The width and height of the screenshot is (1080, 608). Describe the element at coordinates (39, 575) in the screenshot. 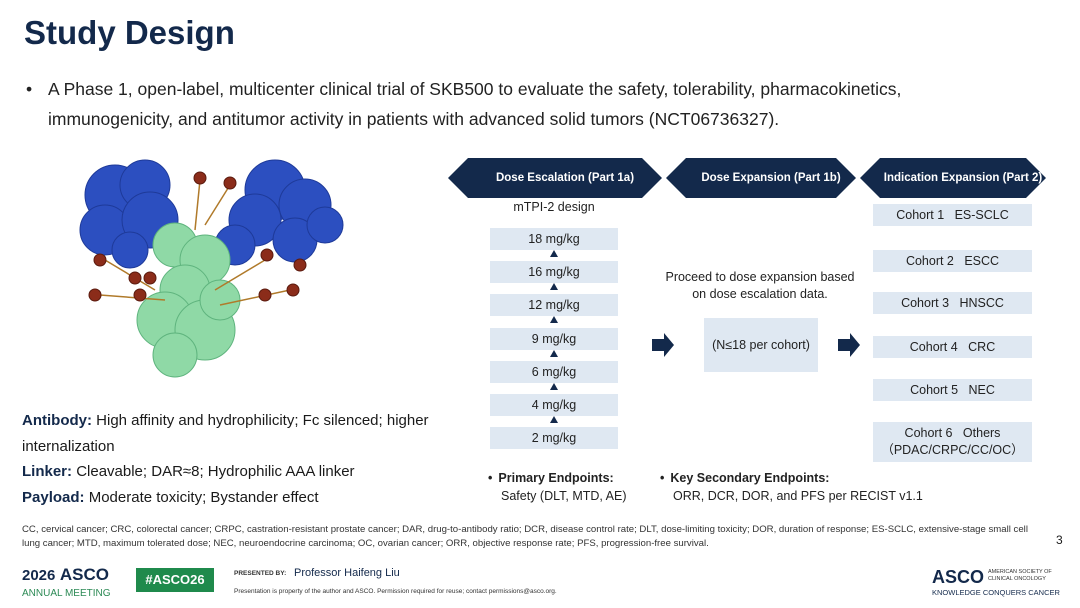

I see `year: 2026` at that location.